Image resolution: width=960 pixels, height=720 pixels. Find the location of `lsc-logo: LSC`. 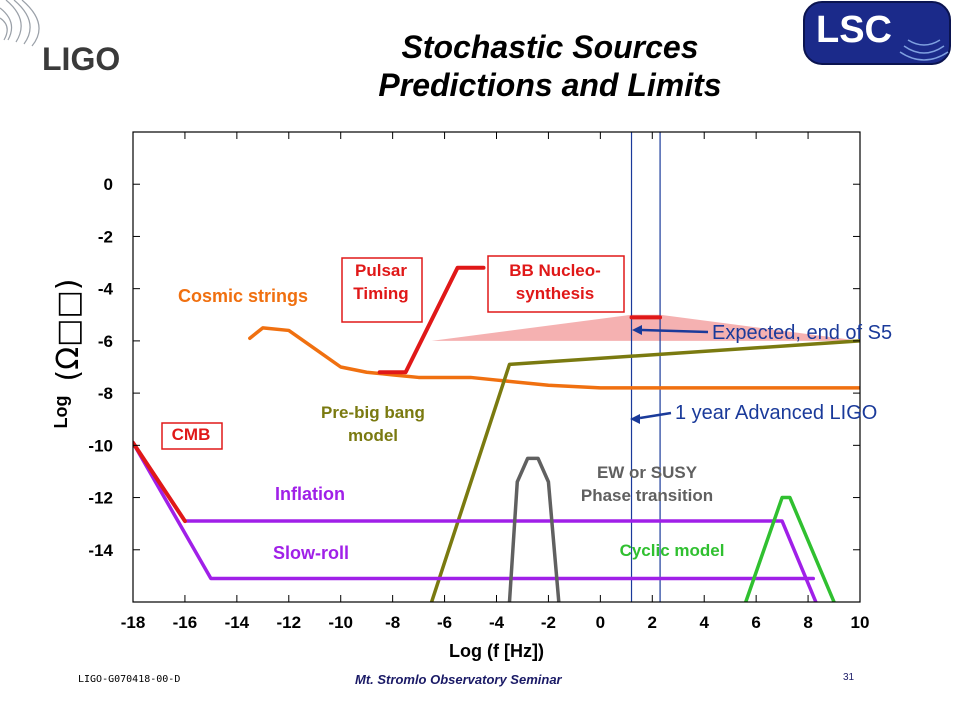

lsc-logo: LSC is located at coordinates (877, 33).